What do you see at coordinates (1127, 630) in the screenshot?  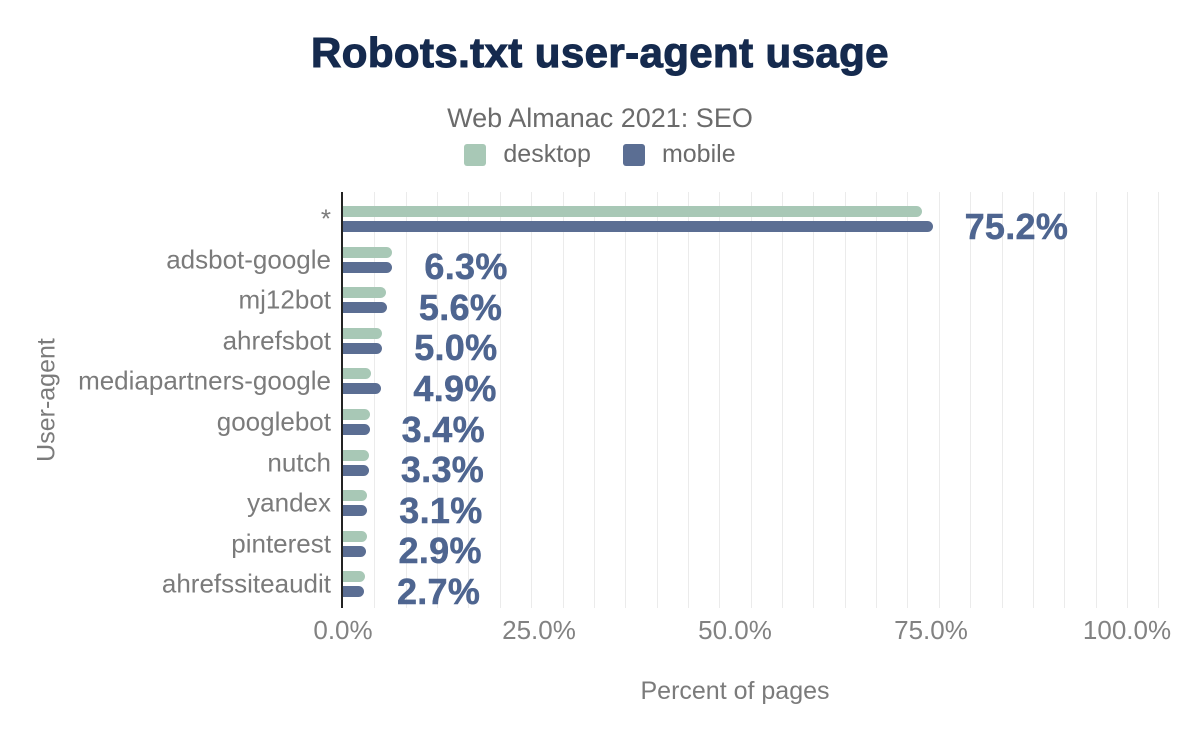 I see `x-tick-label: 100.0%` at bounding box center [1127, 630].